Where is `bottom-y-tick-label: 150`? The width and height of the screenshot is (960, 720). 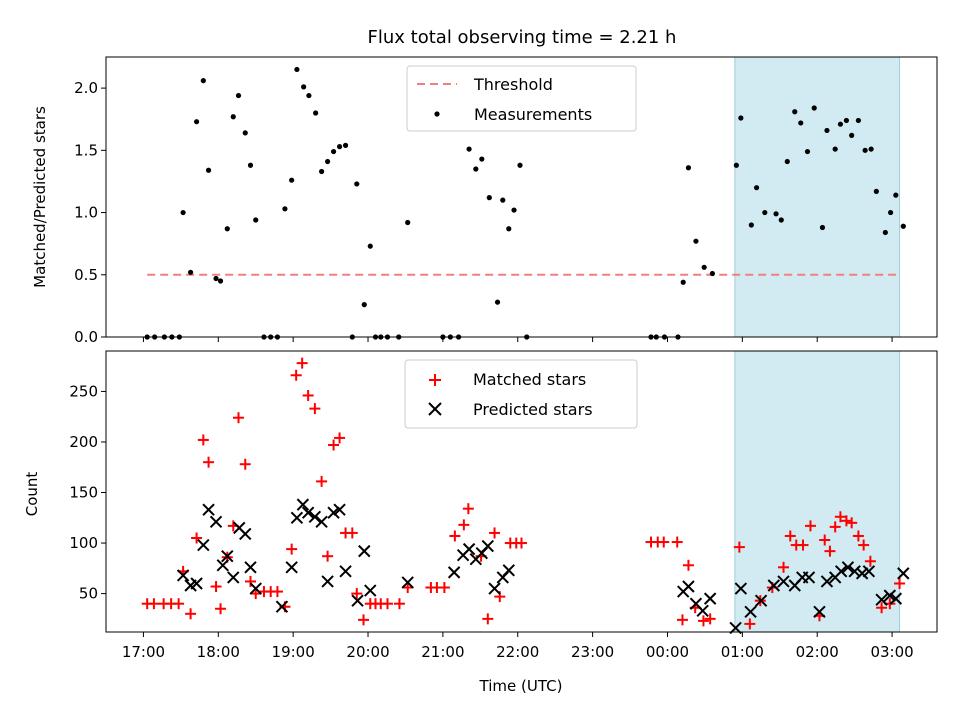 bottom-y-tick-label: 150 is located at coordinates (83, 493).